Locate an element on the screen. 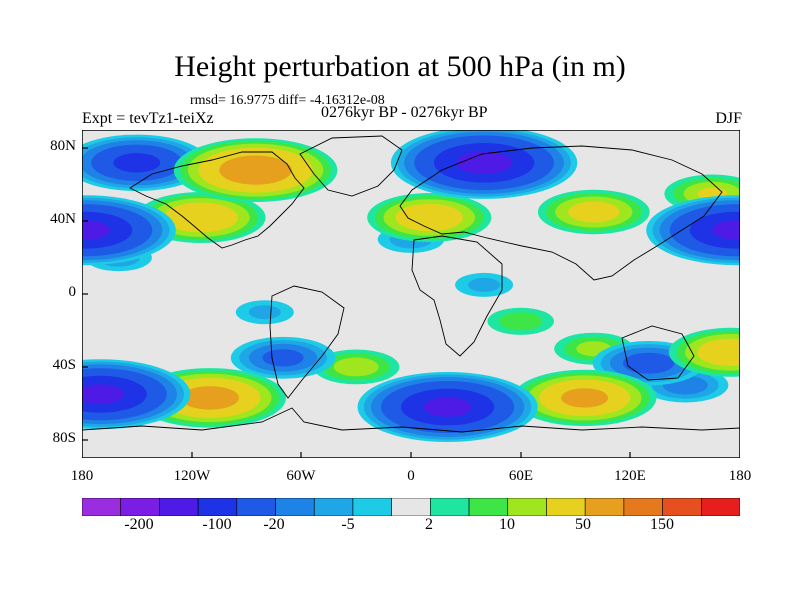  coast-europe-asia is located at coordinates (561, 213).